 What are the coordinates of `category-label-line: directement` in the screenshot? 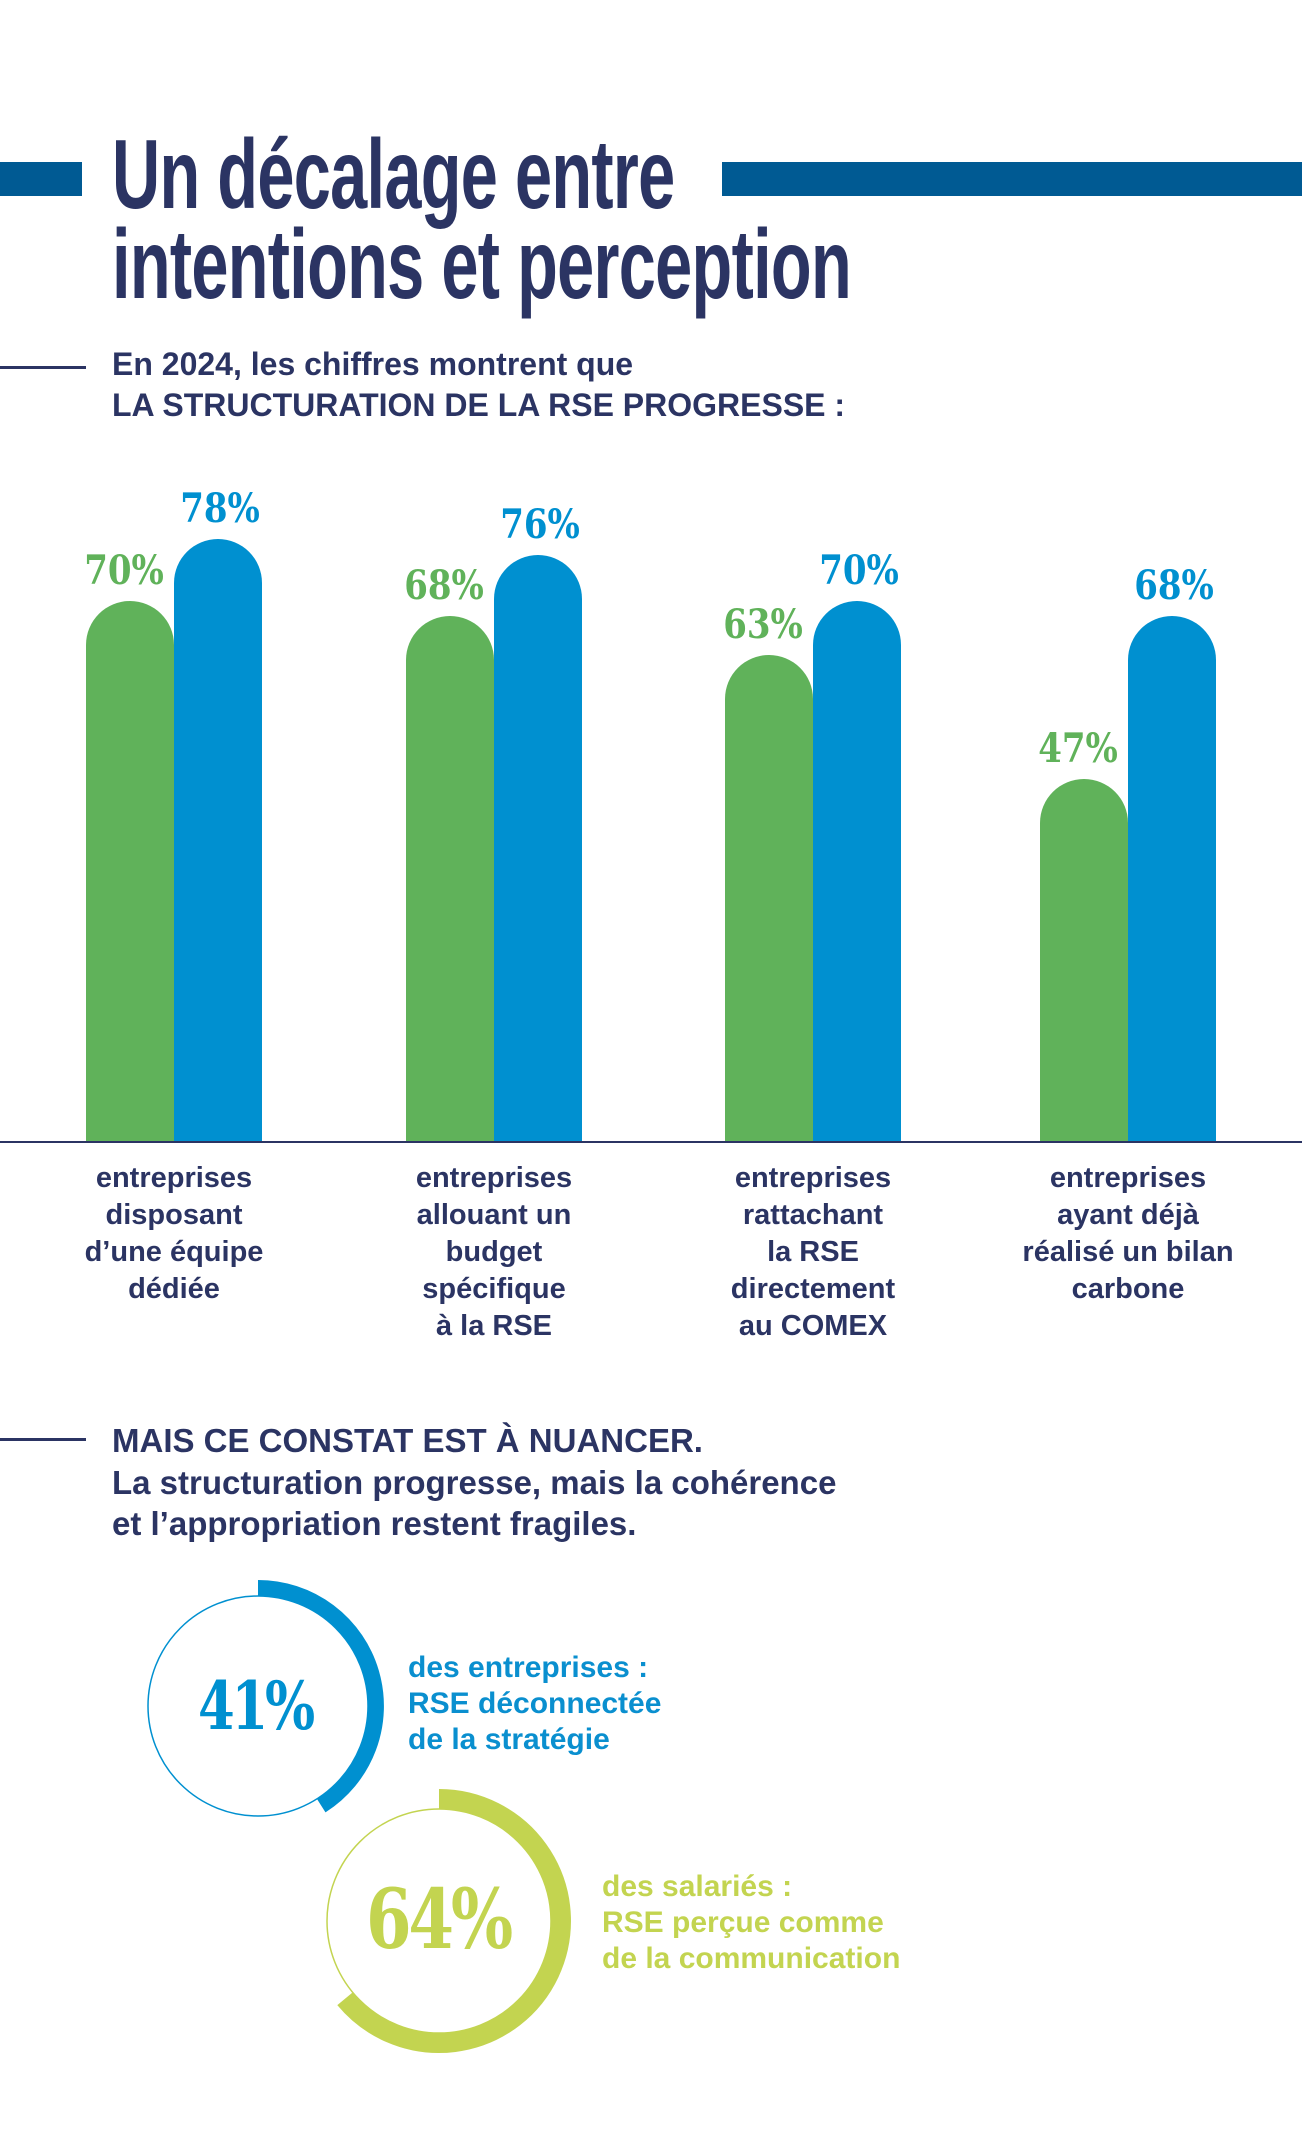 It's located at (813, 1289).